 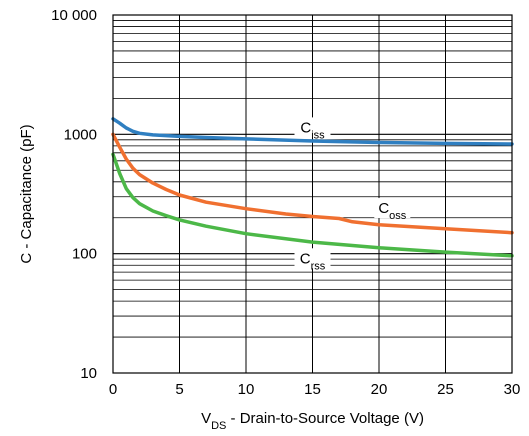 I want to click on series-ciss-line, so click(x=312, y=131).